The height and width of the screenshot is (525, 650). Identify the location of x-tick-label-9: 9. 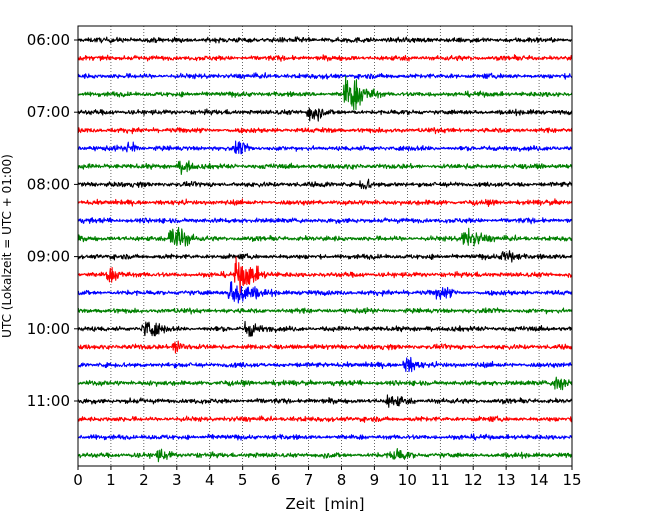
(375, 480).